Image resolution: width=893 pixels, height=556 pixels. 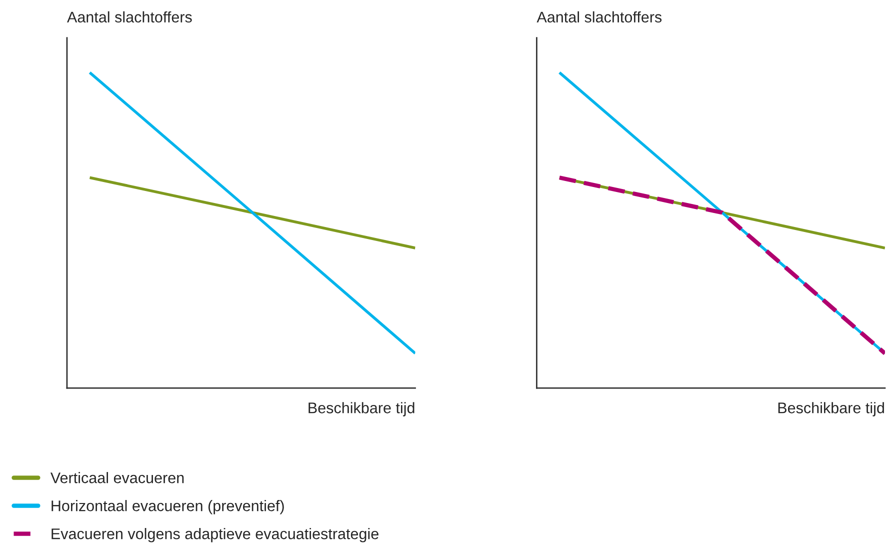 What do you see at coordinates (168, 507) in the screenshot?
I see `legend-label: Horizontaal evacueren (preventief)` at bounding box center [168, 507].